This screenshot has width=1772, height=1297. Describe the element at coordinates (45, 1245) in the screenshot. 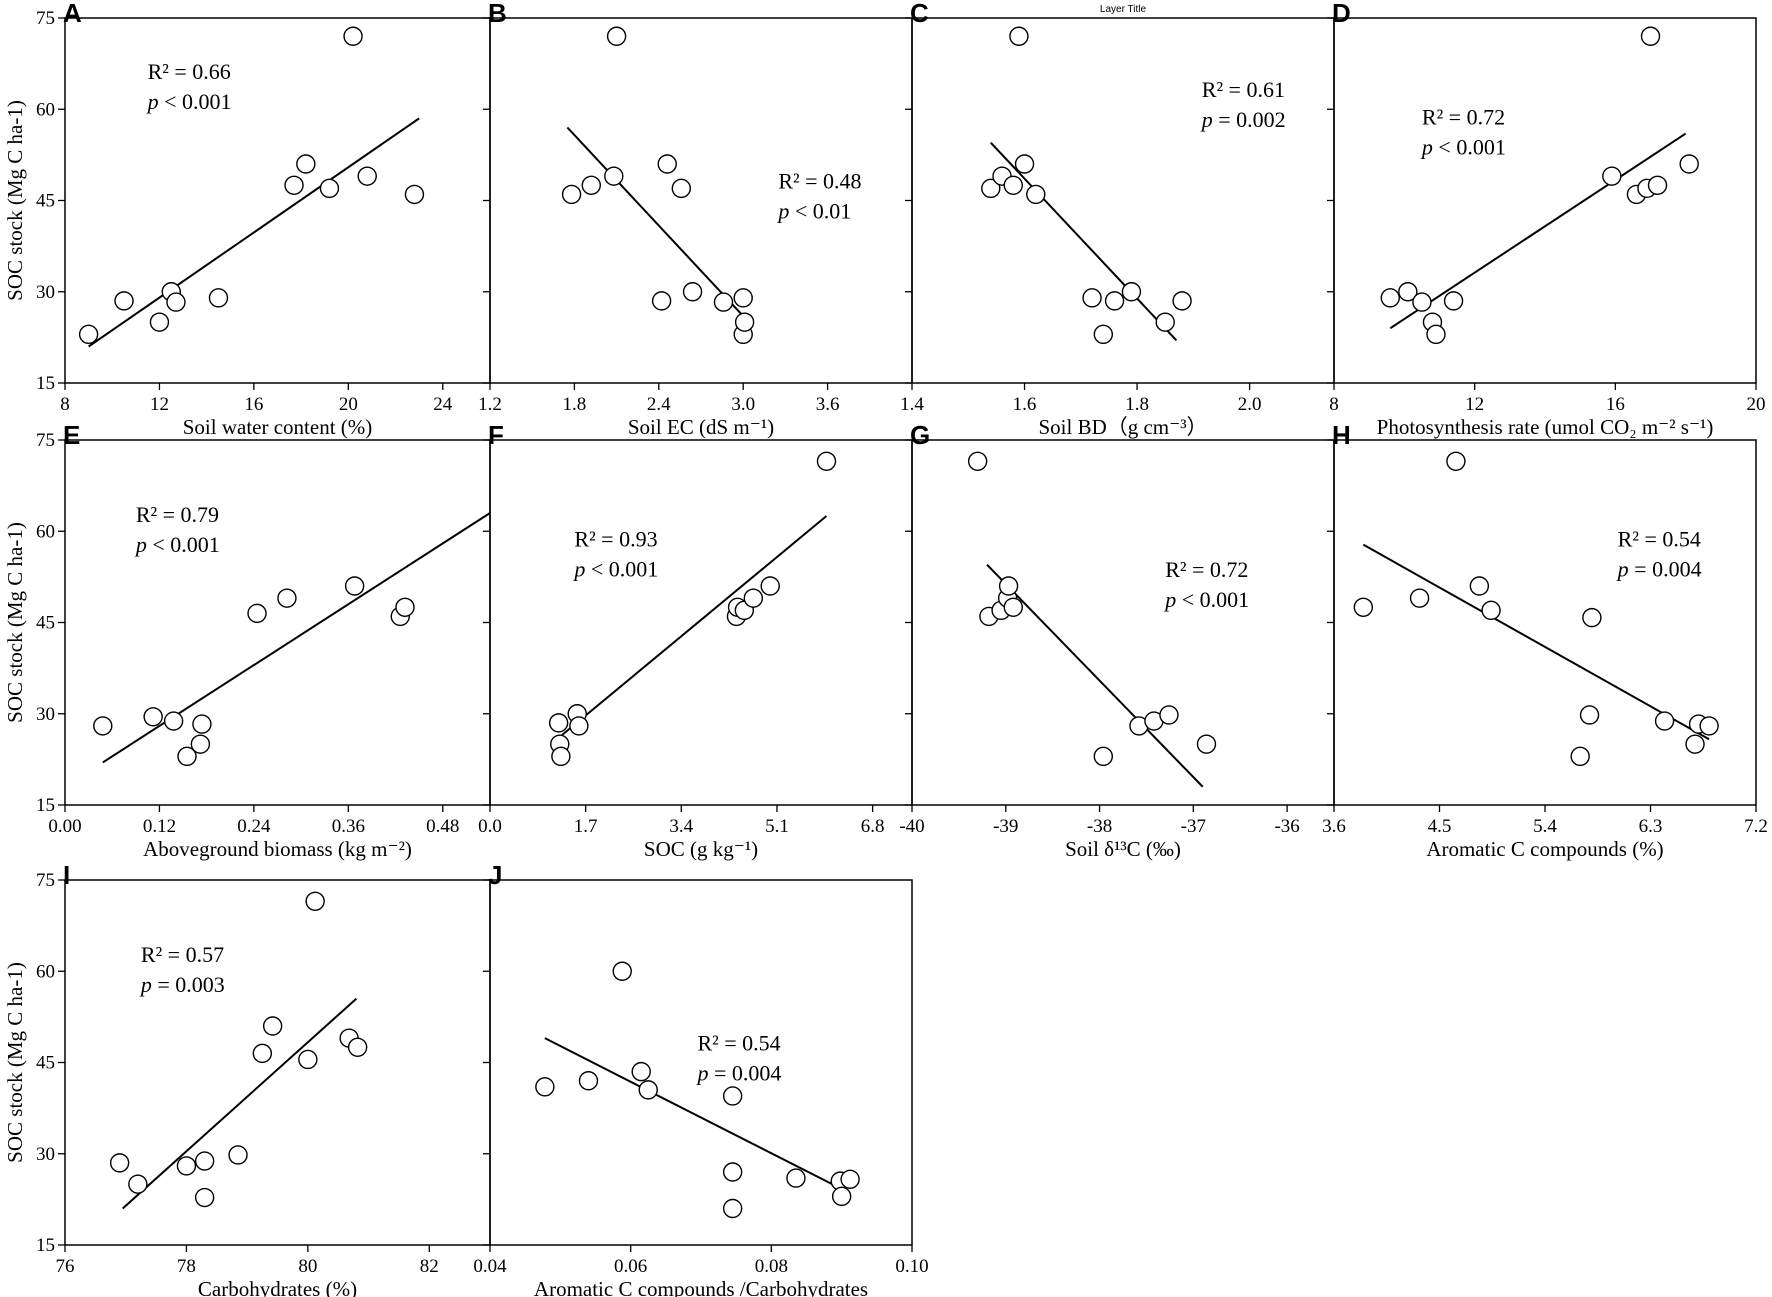

I see `y-tick-label: 15` at that location.